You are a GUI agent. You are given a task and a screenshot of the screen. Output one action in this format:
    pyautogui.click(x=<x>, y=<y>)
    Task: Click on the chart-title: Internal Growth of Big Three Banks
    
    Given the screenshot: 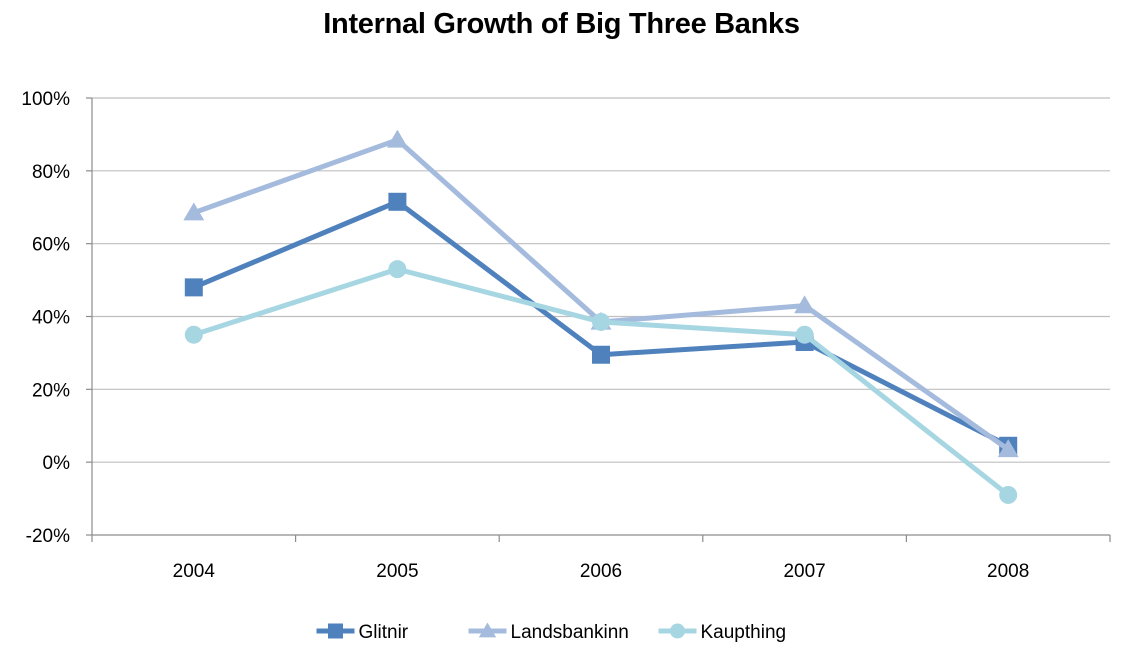 What is the action you would take?
    pyautogui.click(x=561, y=24)
    